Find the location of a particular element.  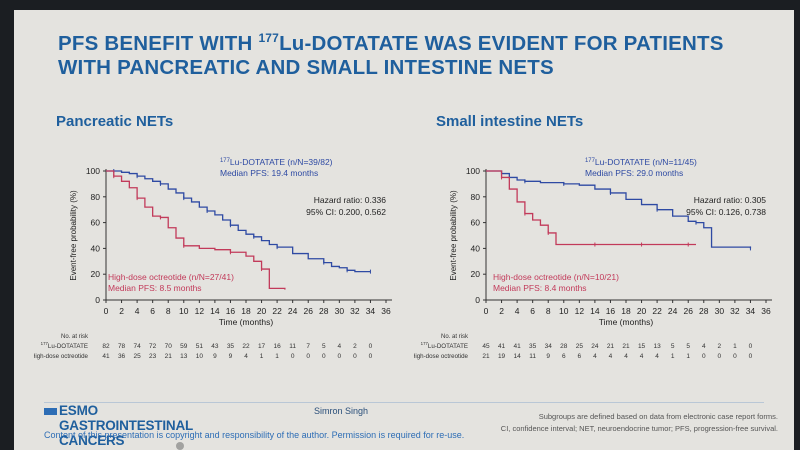

x-tick-label: 12 is located at coordinates (580, 311).